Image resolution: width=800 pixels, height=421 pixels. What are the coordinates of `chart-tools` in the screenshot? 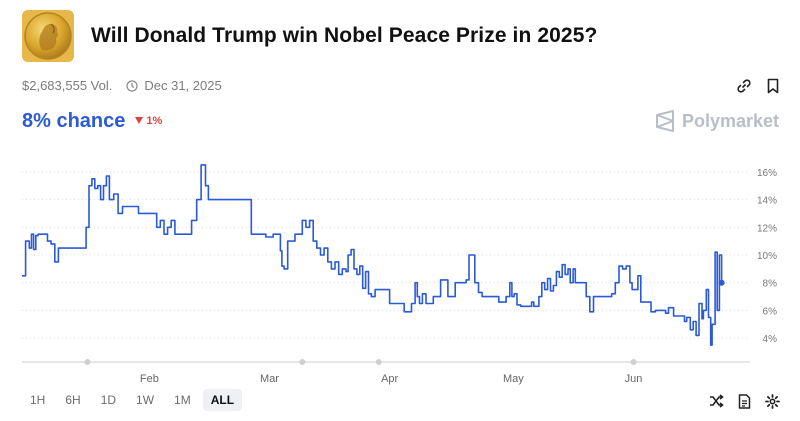 It's located at (744, 401).